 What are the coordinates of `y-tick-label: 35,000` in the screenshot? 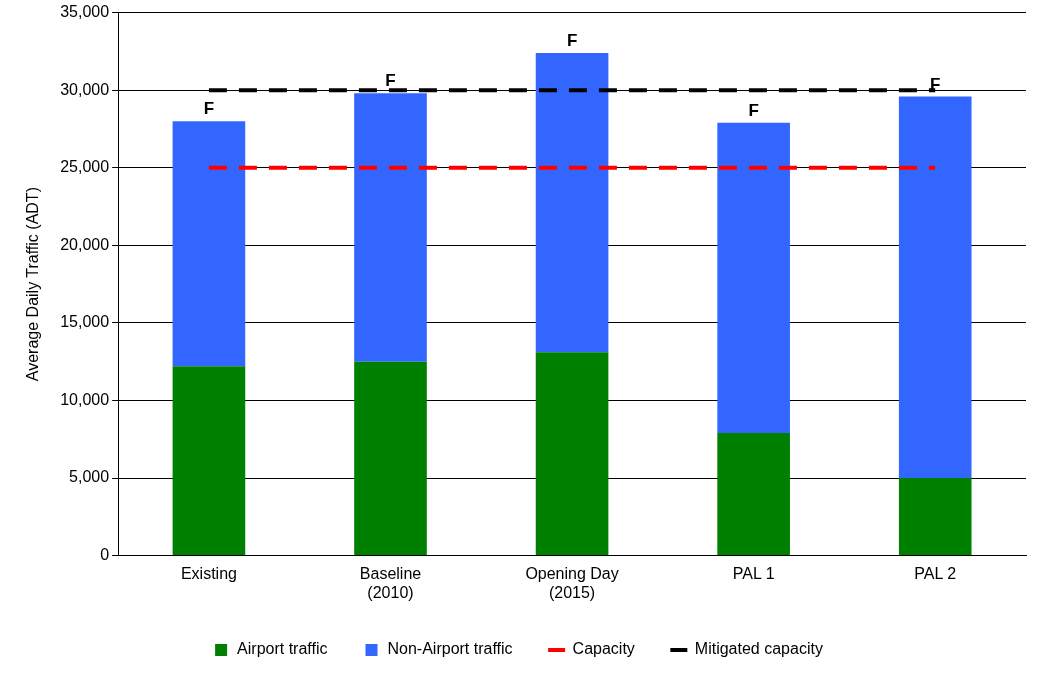 It's located at (85, 12).